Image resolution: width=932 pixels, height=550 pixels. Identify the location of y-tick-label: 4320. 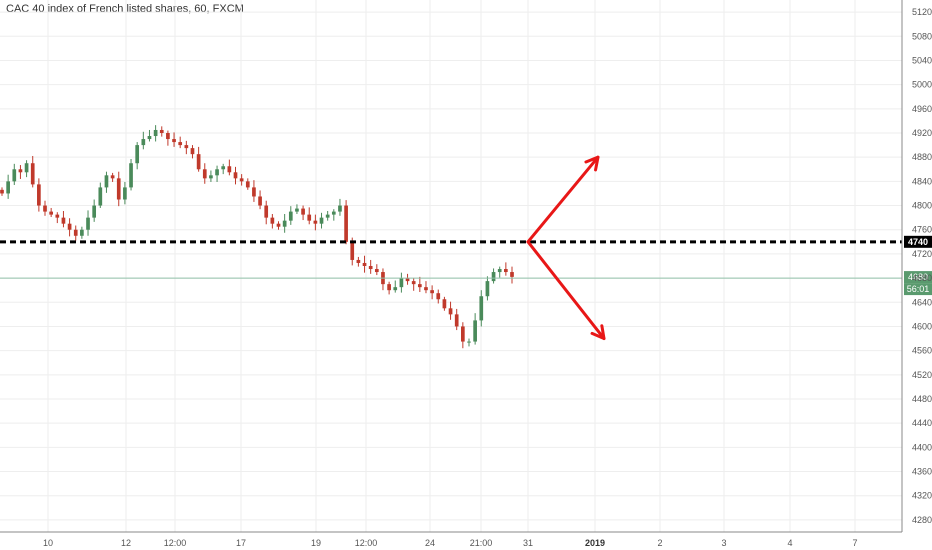
(922, 496).